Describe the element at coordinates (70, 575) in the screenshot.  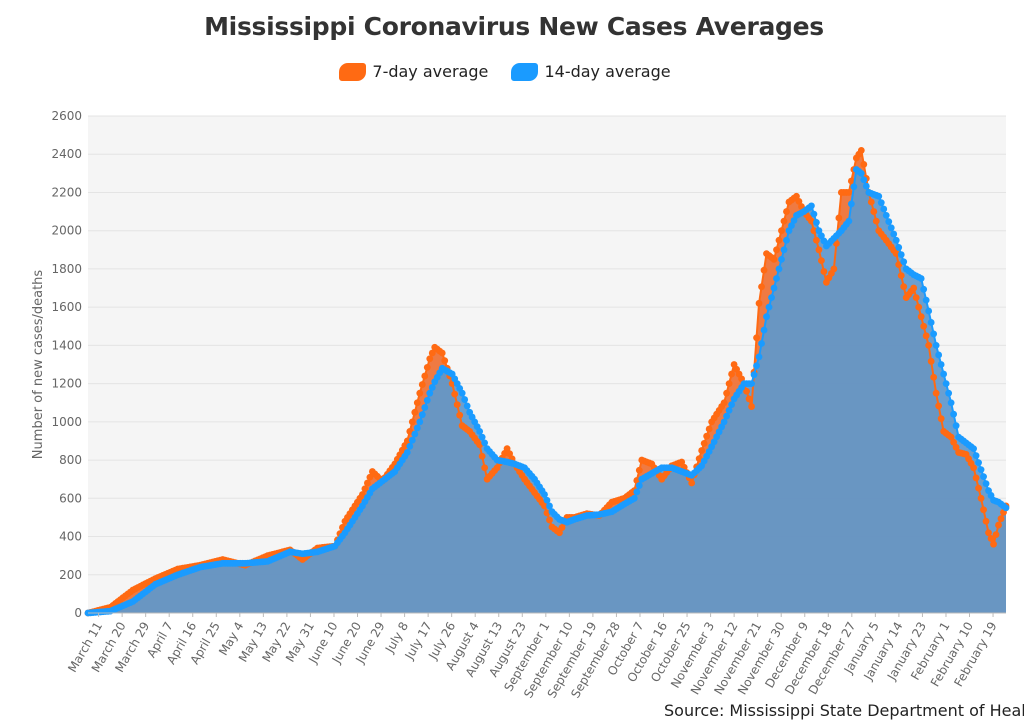
I see `y-tick-label-200: 200` at that location.